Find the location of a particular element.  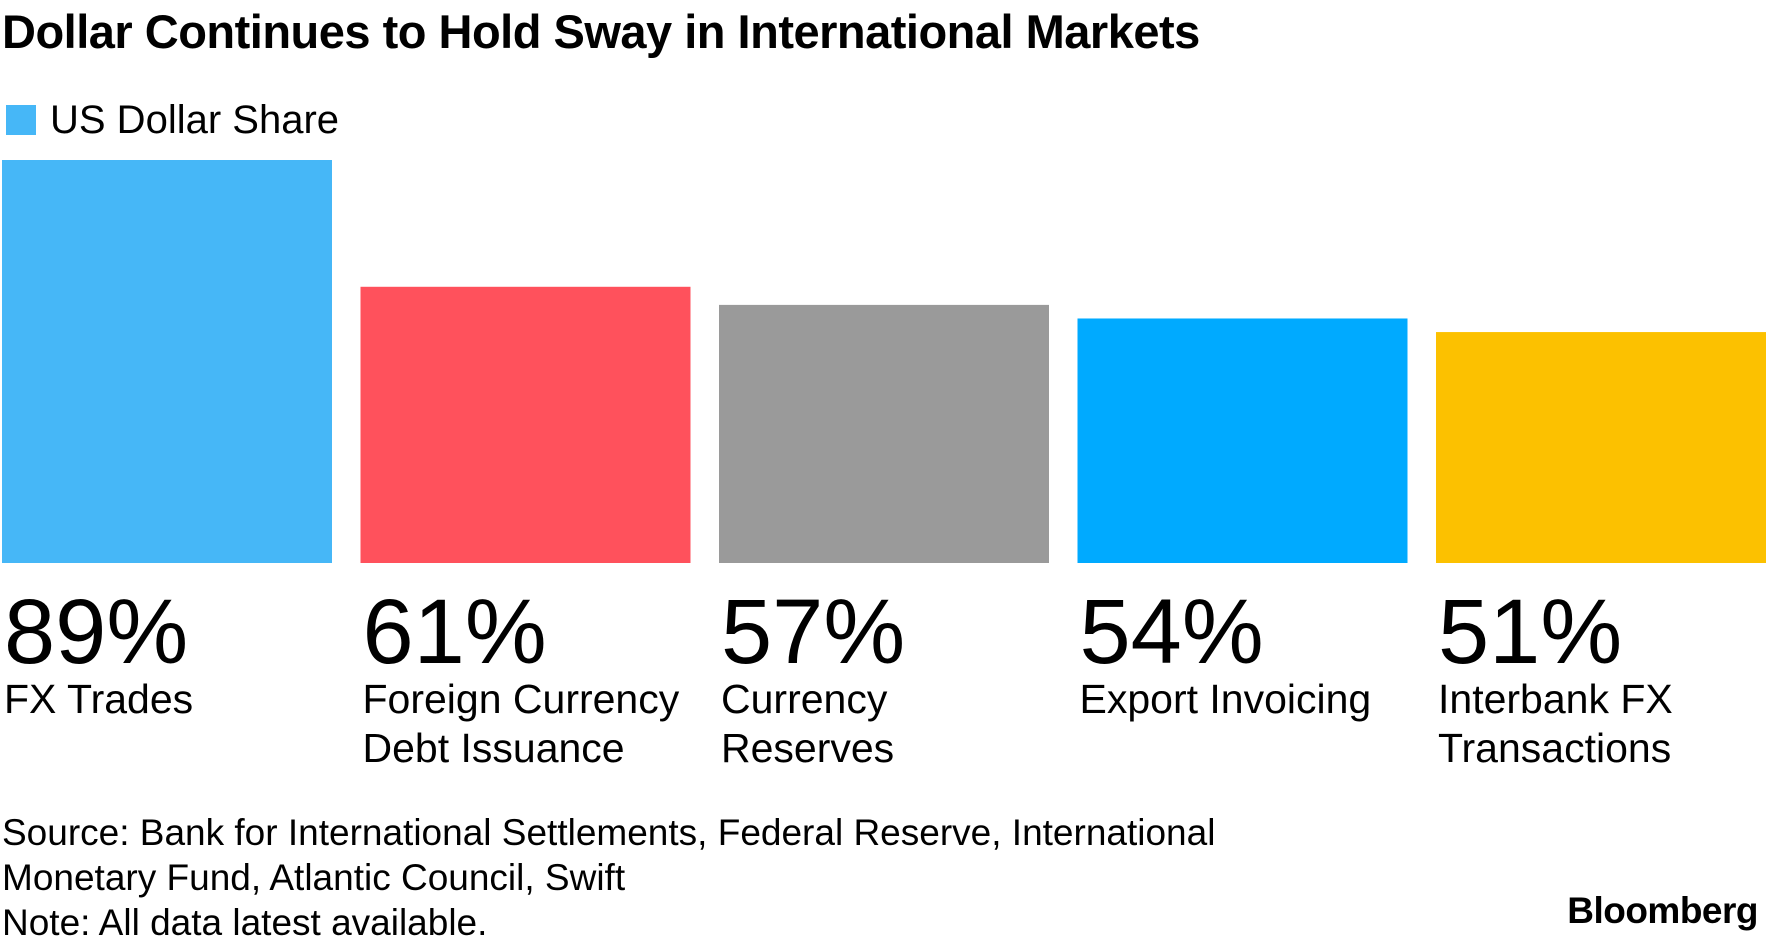

category-label-interbank-fx-transactions: Transactions is located at coordinates (1554, 748).